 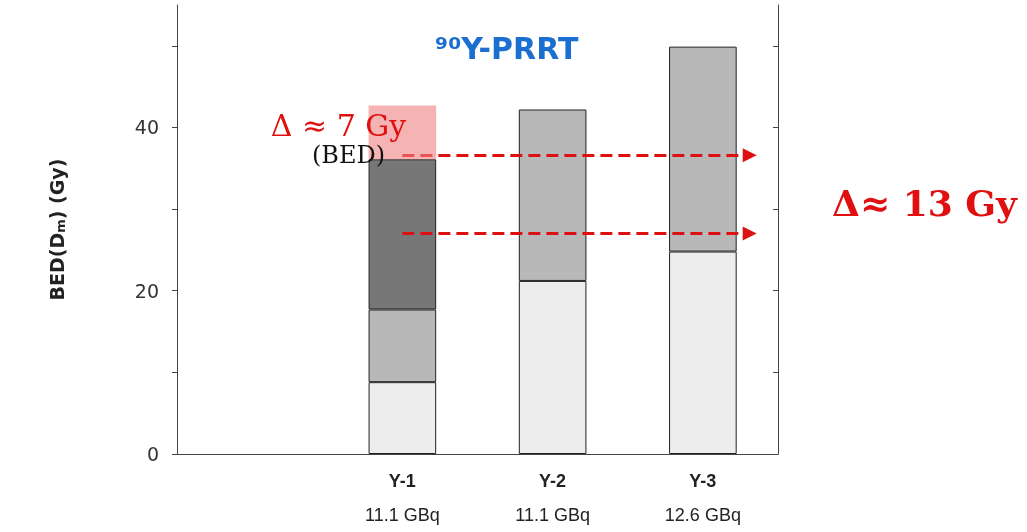 I want to click on y-axis-title: BED(Dm) (Gy), so click(x=56, y=229).